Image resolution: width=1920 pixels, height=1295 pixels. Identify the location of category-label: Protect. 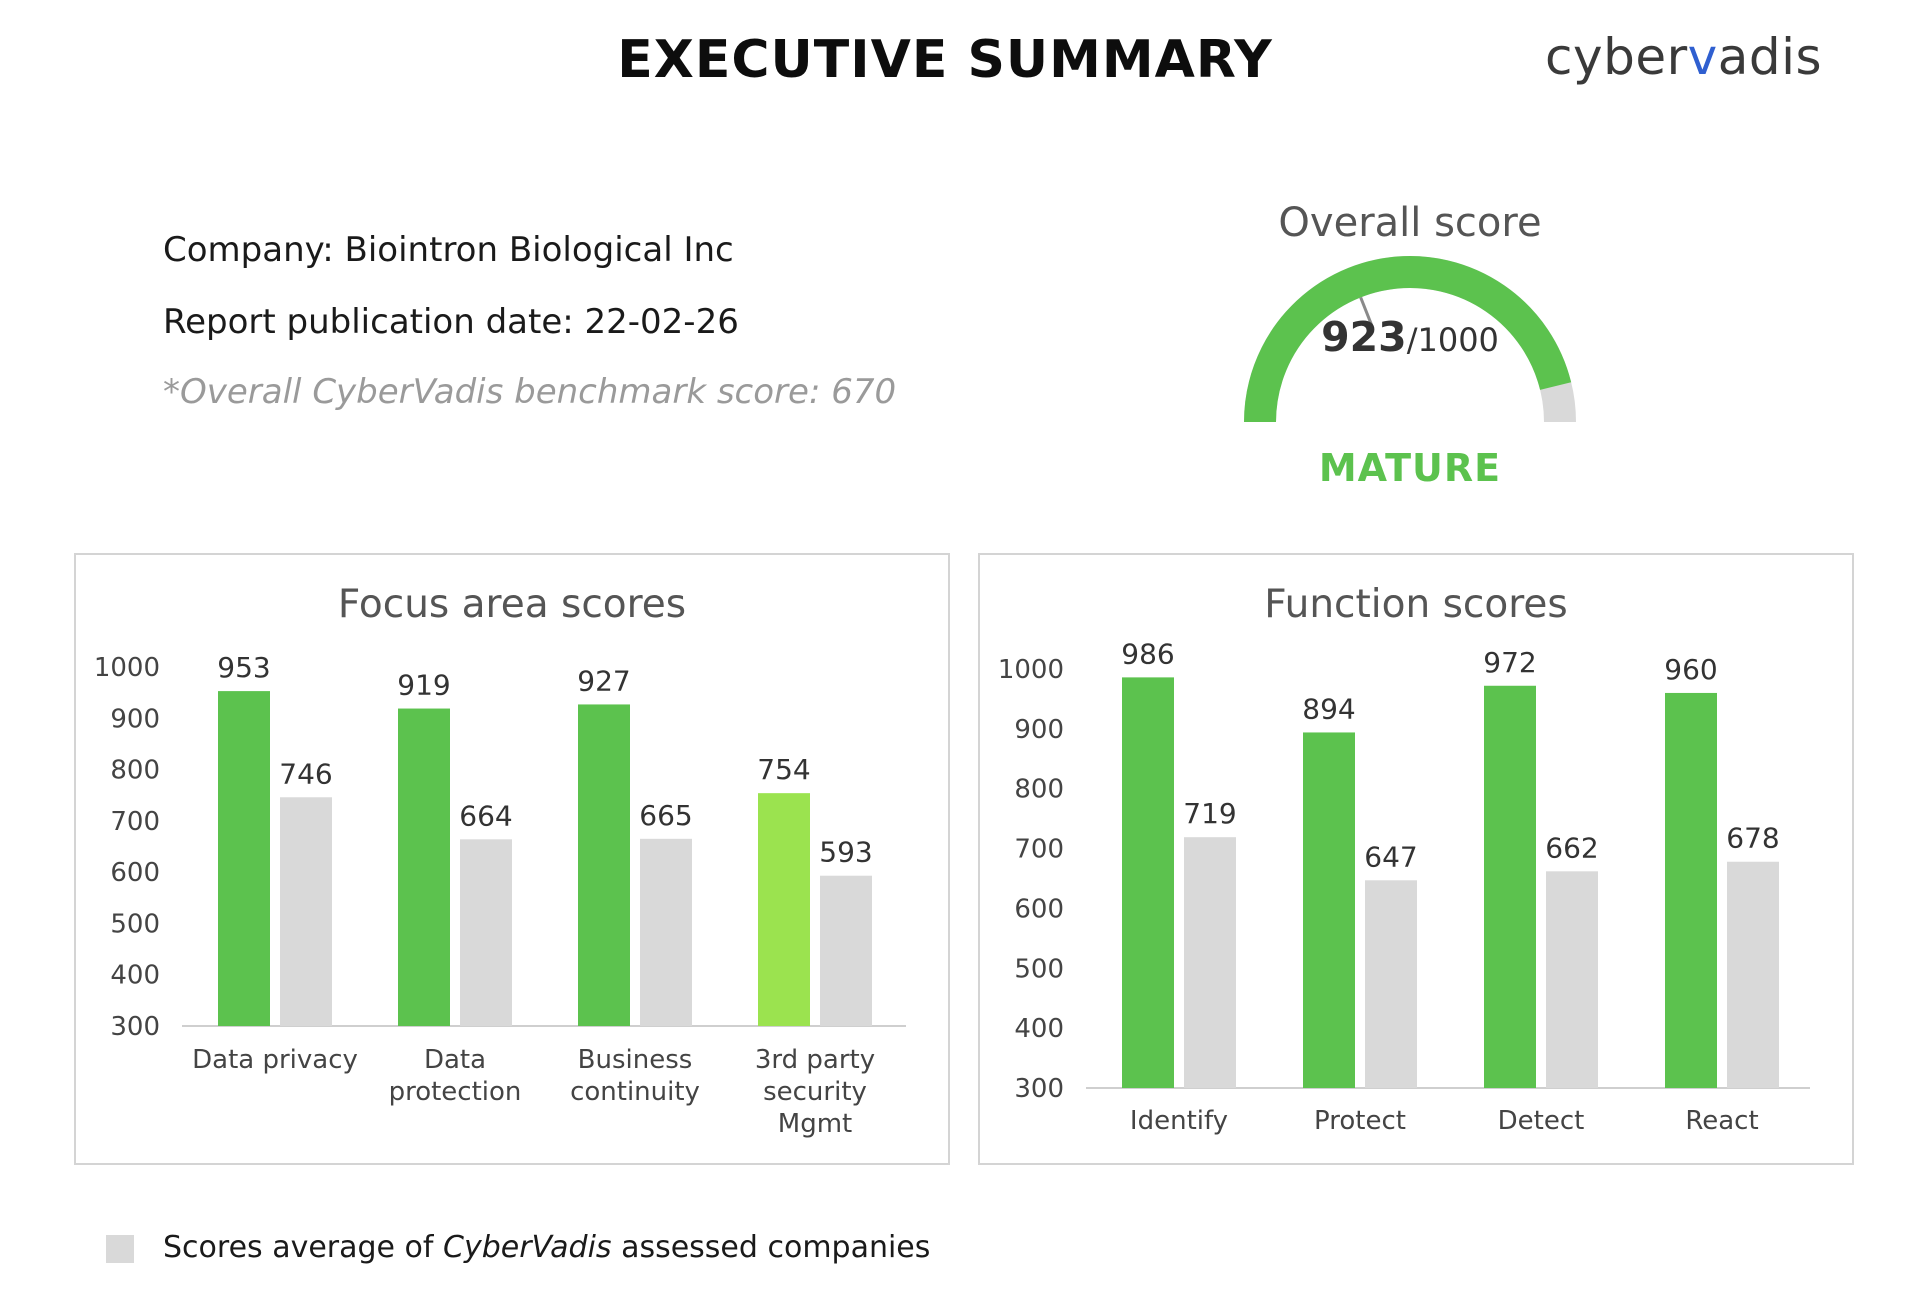
(1360, 1121).